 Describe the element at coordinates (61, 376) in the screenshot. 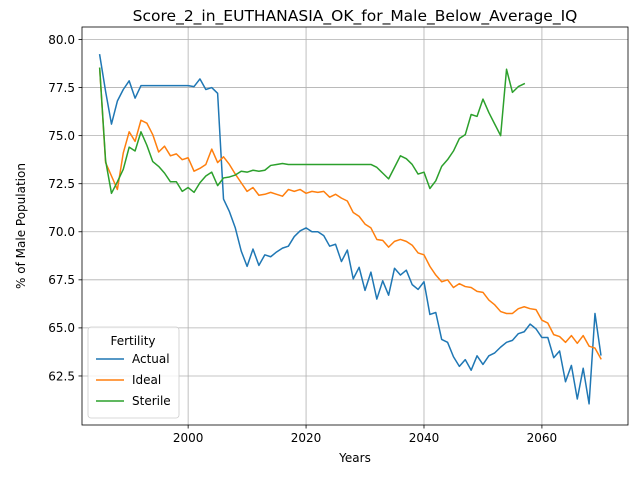

I see `y-tick-label: 62.5` at that location.